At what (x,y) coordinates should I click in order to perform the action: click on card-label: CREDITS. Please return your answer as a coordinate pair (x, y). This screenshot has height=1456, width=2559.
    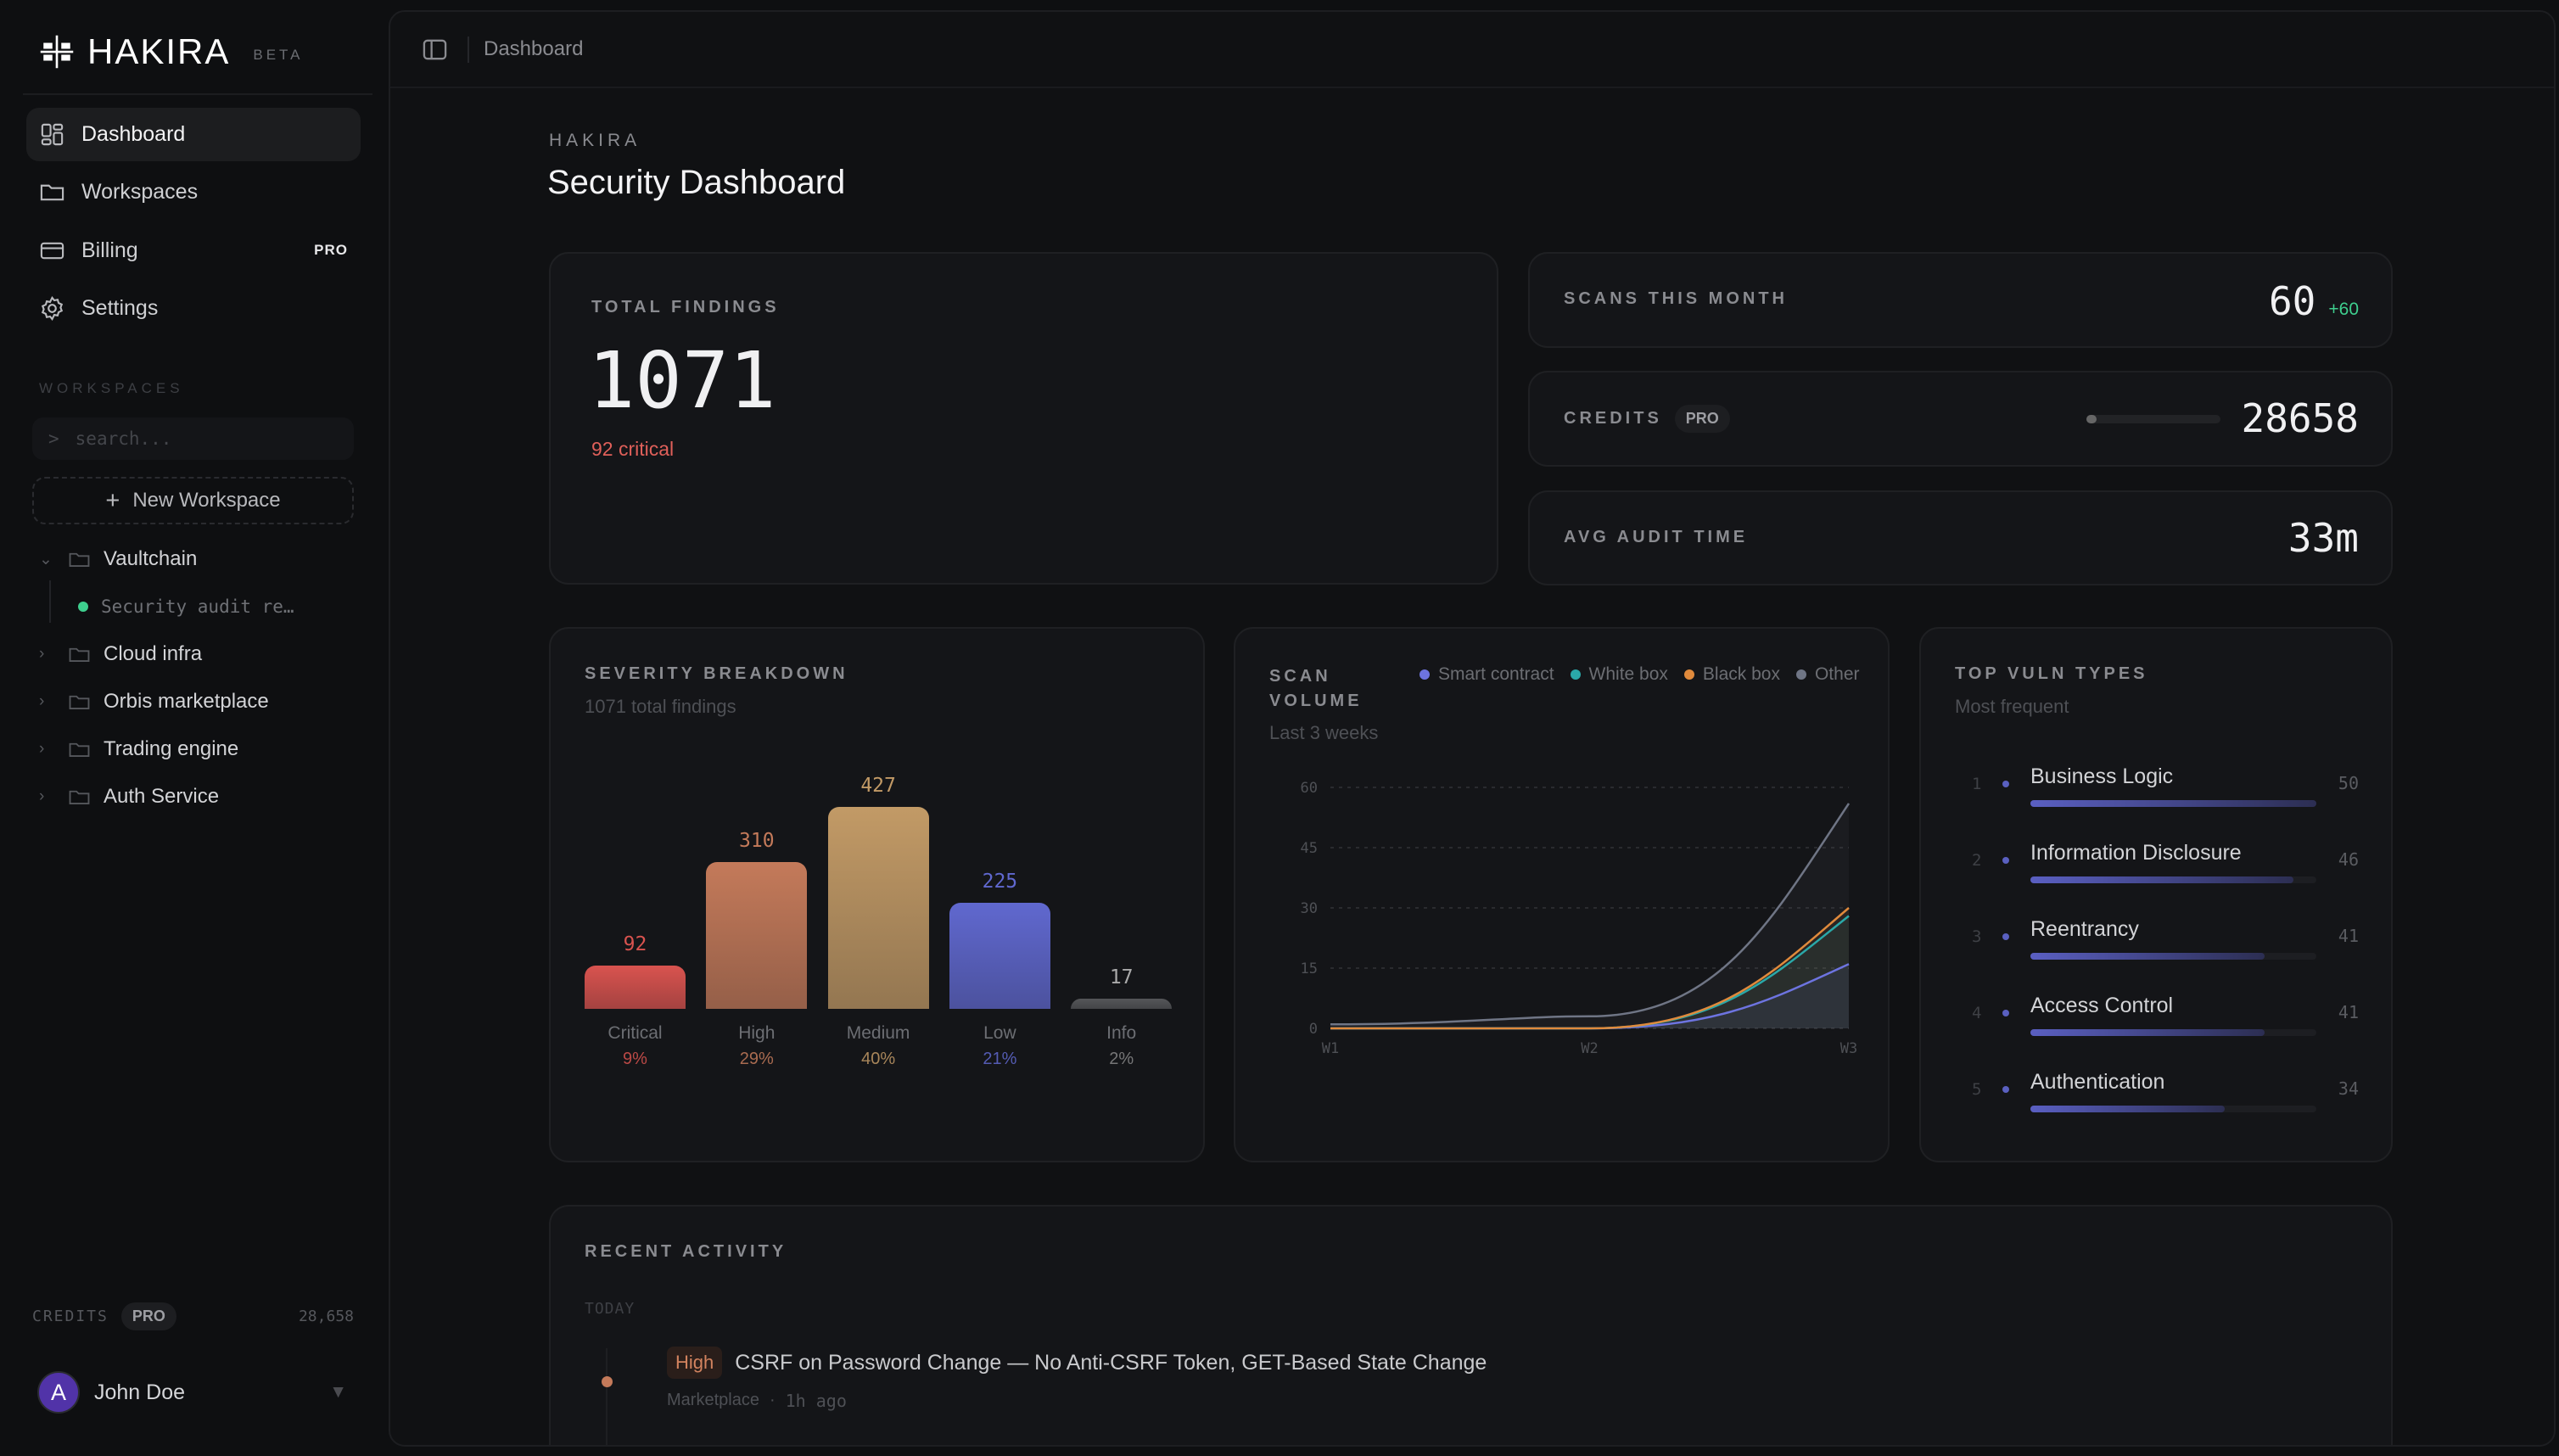
    Looking at the image, I should click on (1613, 419).